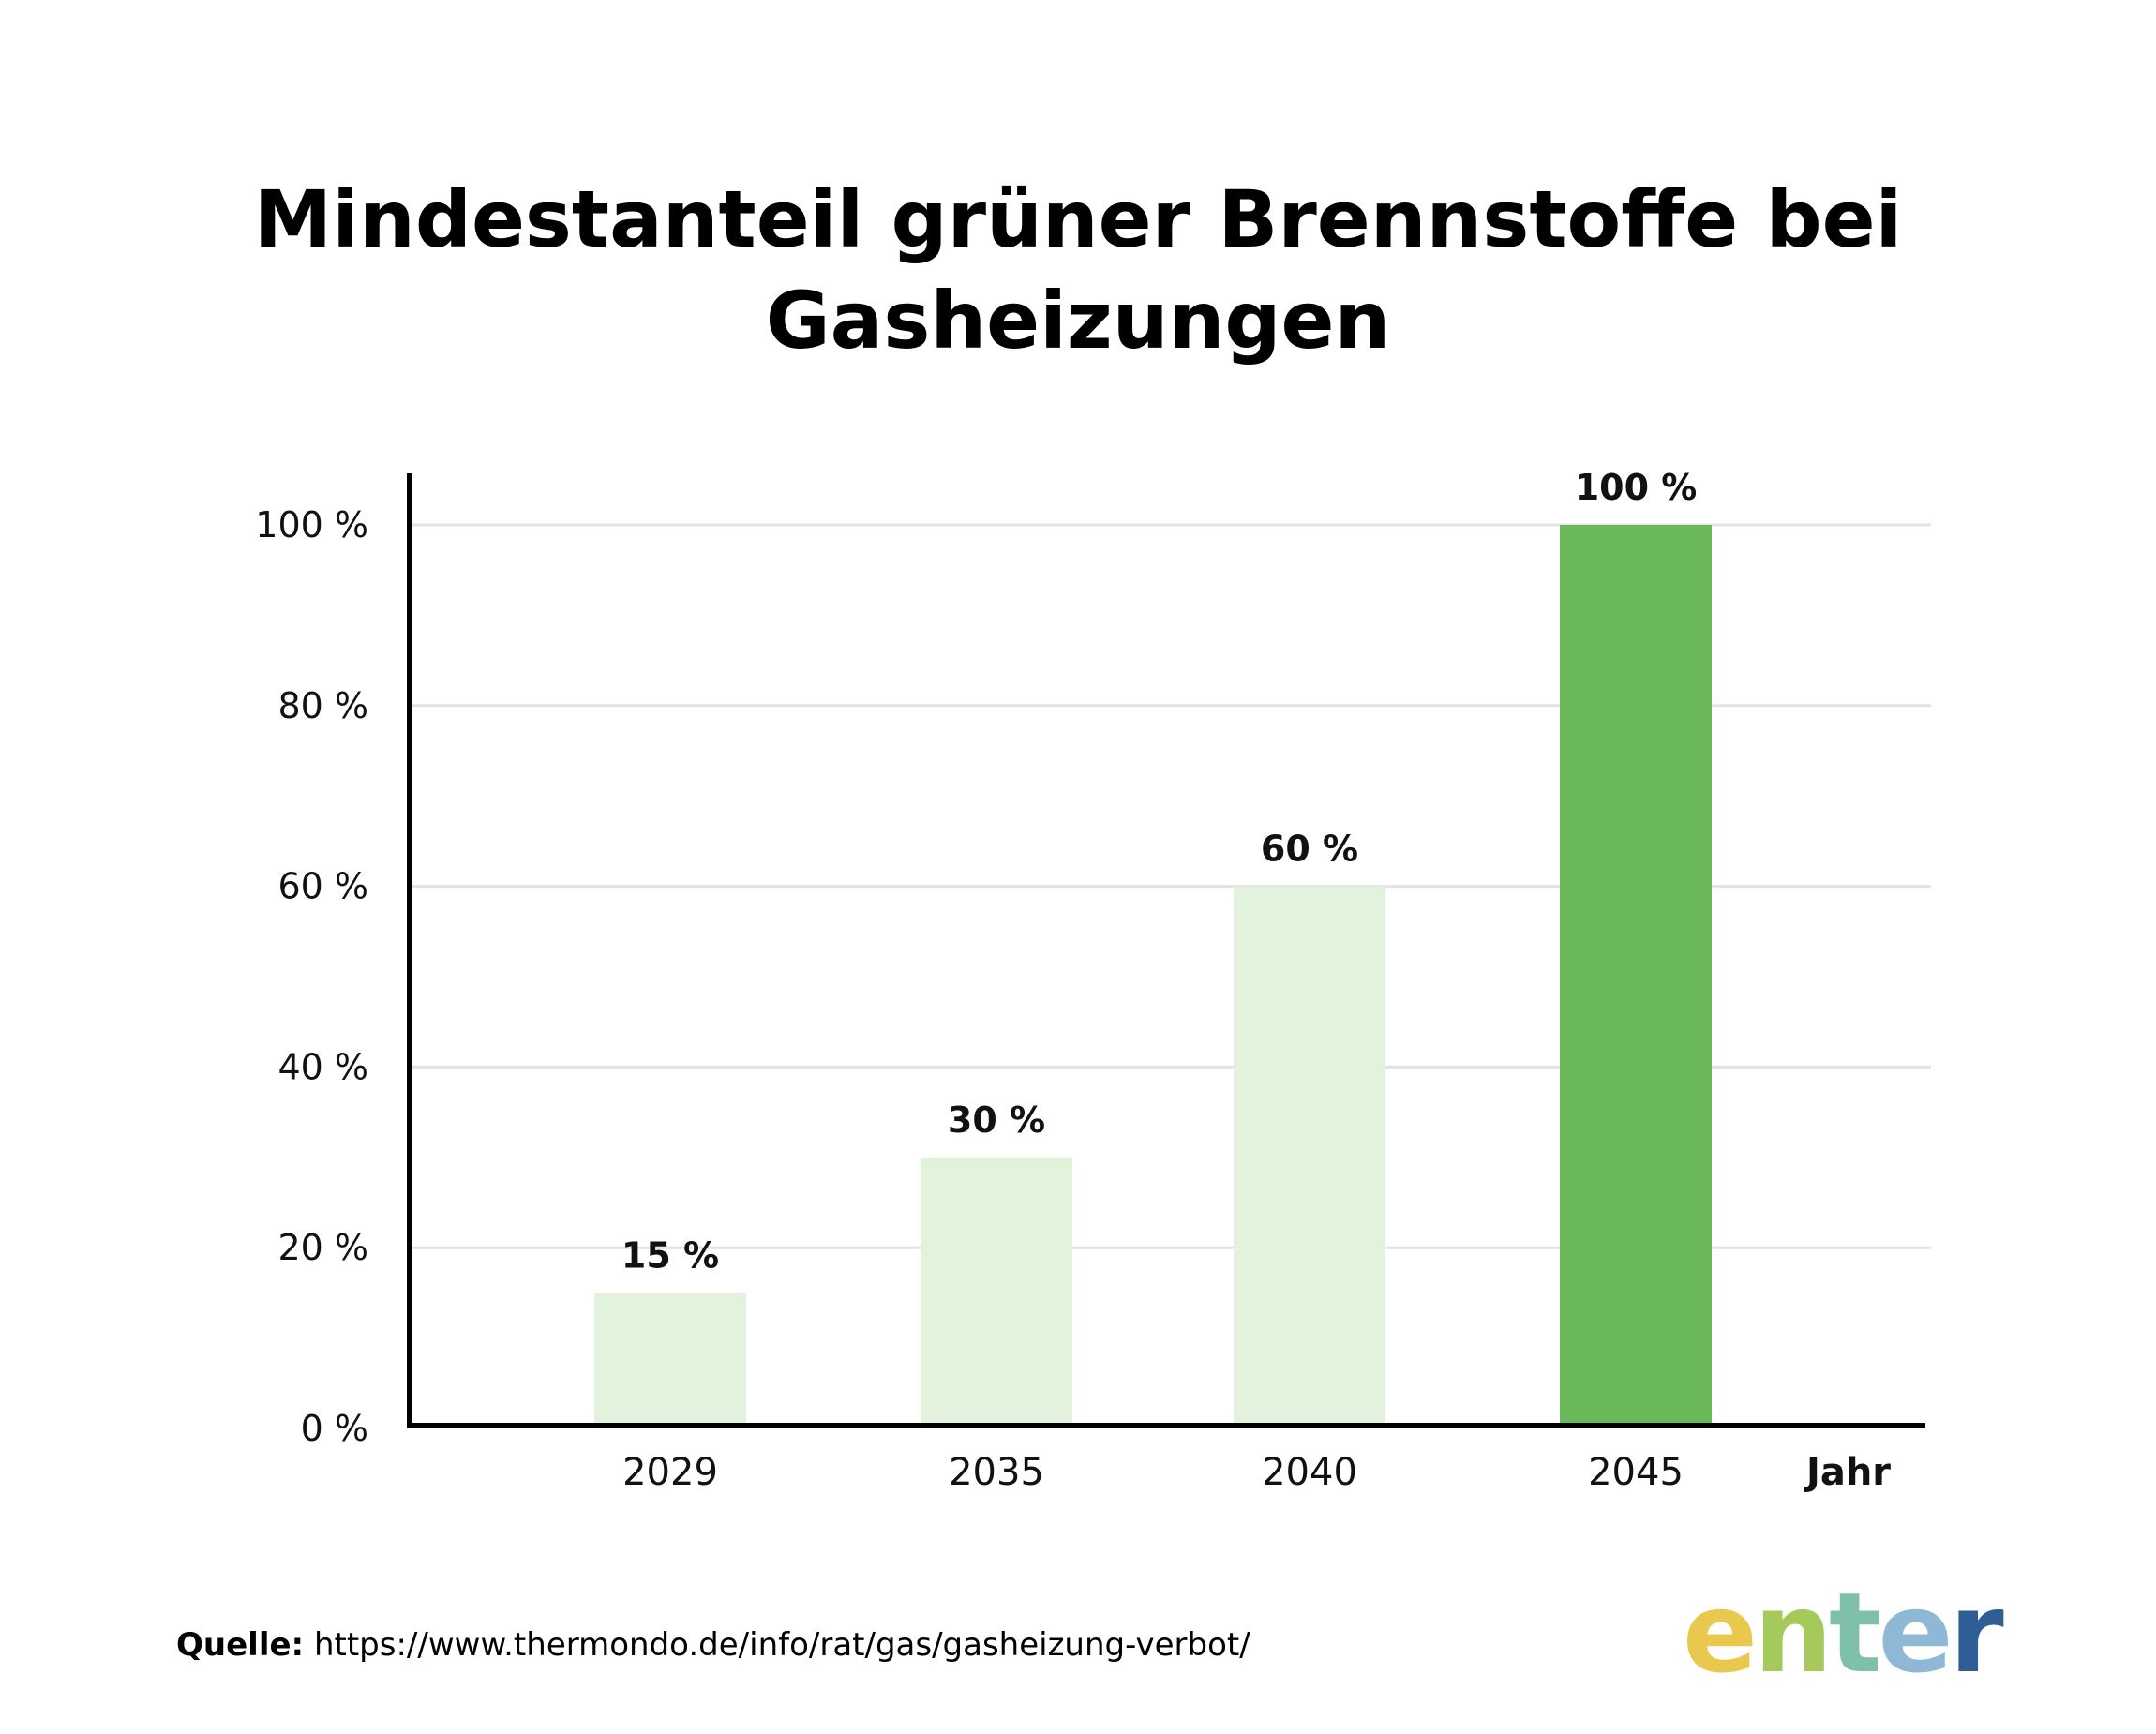 The height and width of the screenshot is (1734, 2156). What do you see at coordinates (1310, 849) in the screenshot?
I see `bar-value-label: 60 %` at bounding box center [1310, 849].